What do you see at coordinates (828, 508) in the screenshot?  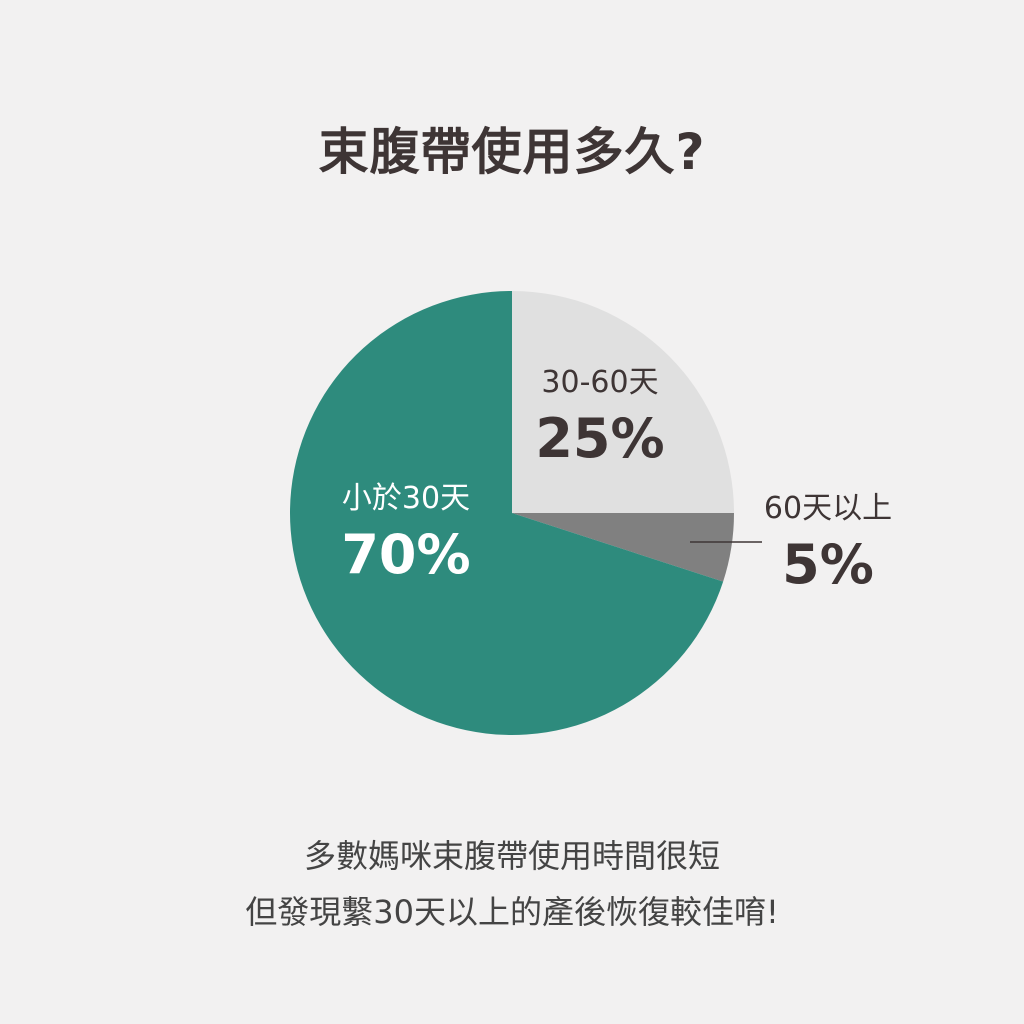 I see `slice-category: 60天以上` at bounding box center [828, 508].